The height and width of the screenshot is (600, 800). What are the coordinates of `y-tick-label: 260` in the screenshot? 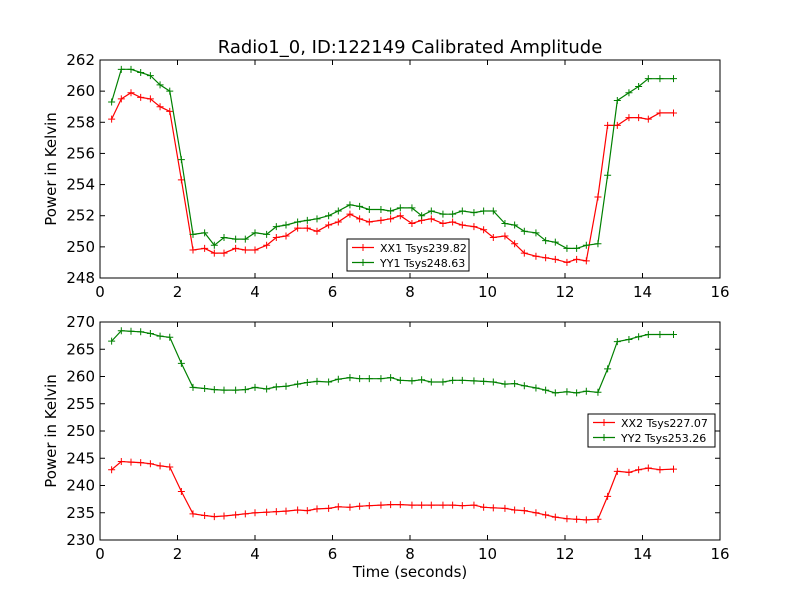 It's located at (80, 91).